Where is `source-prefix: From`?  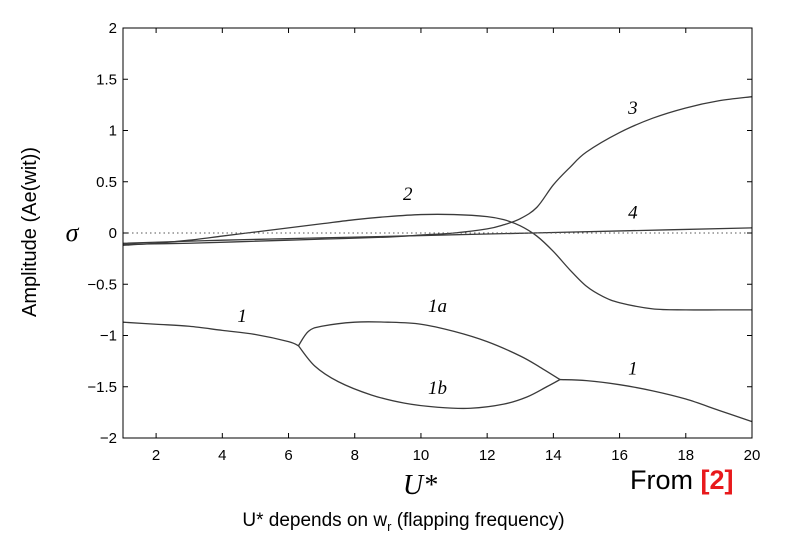
source-prefix: From is located at coordinates (665, 480).